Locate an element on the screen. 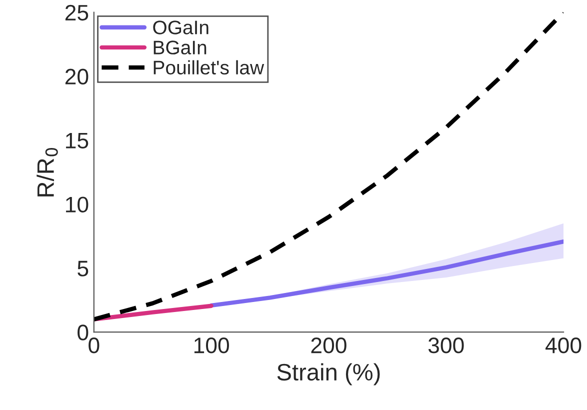 This screenshot has width=587, height=410. x-tick-label: 300 is located at coordinates (446, 346).